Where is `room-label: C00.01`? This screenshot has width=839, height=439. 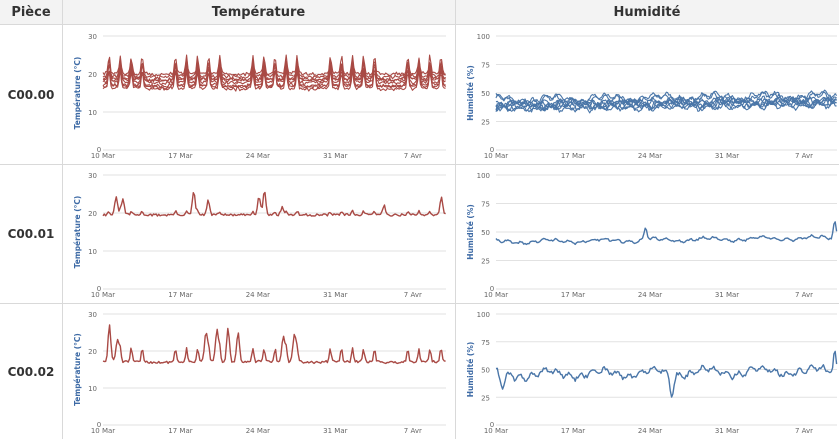
room-label: C00.01 is located at coordinates (31, 234).